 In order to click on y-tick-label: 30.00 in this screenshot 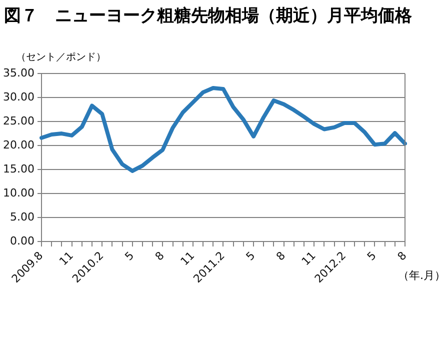, I will do `click(18, 97)`.